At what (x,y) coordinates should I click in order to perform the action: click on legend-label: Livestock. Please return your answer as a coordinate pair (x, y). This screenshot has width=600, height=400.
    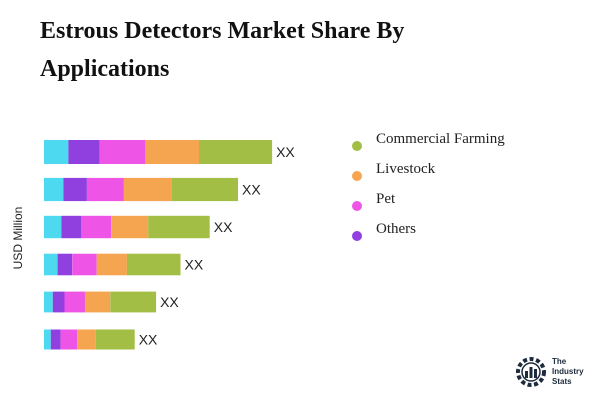
    Looking at the image, I should click on (406, 168).